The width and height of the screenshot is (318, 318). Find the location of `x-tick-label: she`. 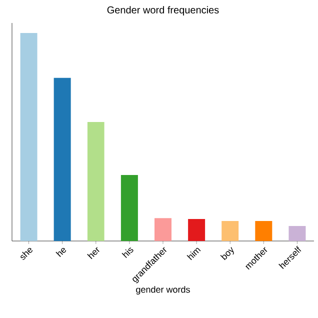

x-tick-label: she is located at coordinates (26, 254).